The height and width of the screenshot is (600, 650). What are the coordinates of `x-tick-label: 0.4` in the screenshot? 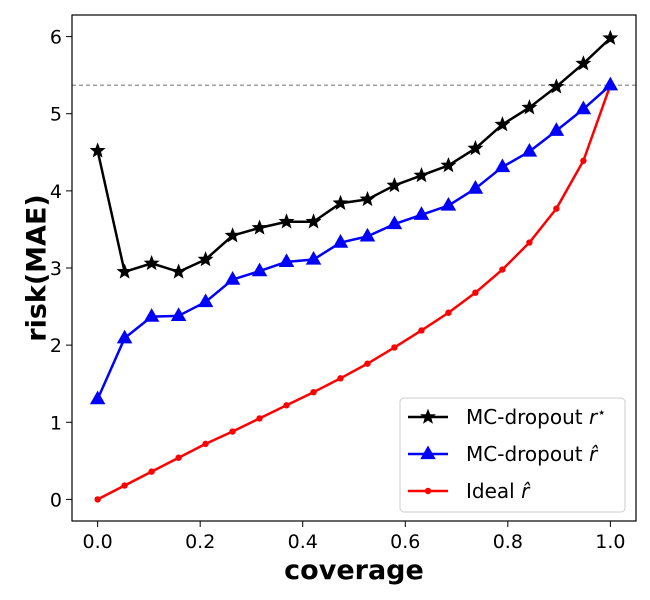 It's located at (303, 542).